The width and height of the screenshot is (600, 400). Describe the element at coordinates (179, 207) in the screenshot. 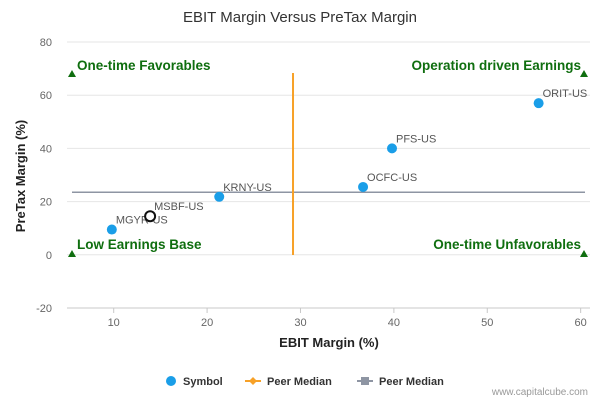

I see `data-point-label: MSBF-US` at that location.